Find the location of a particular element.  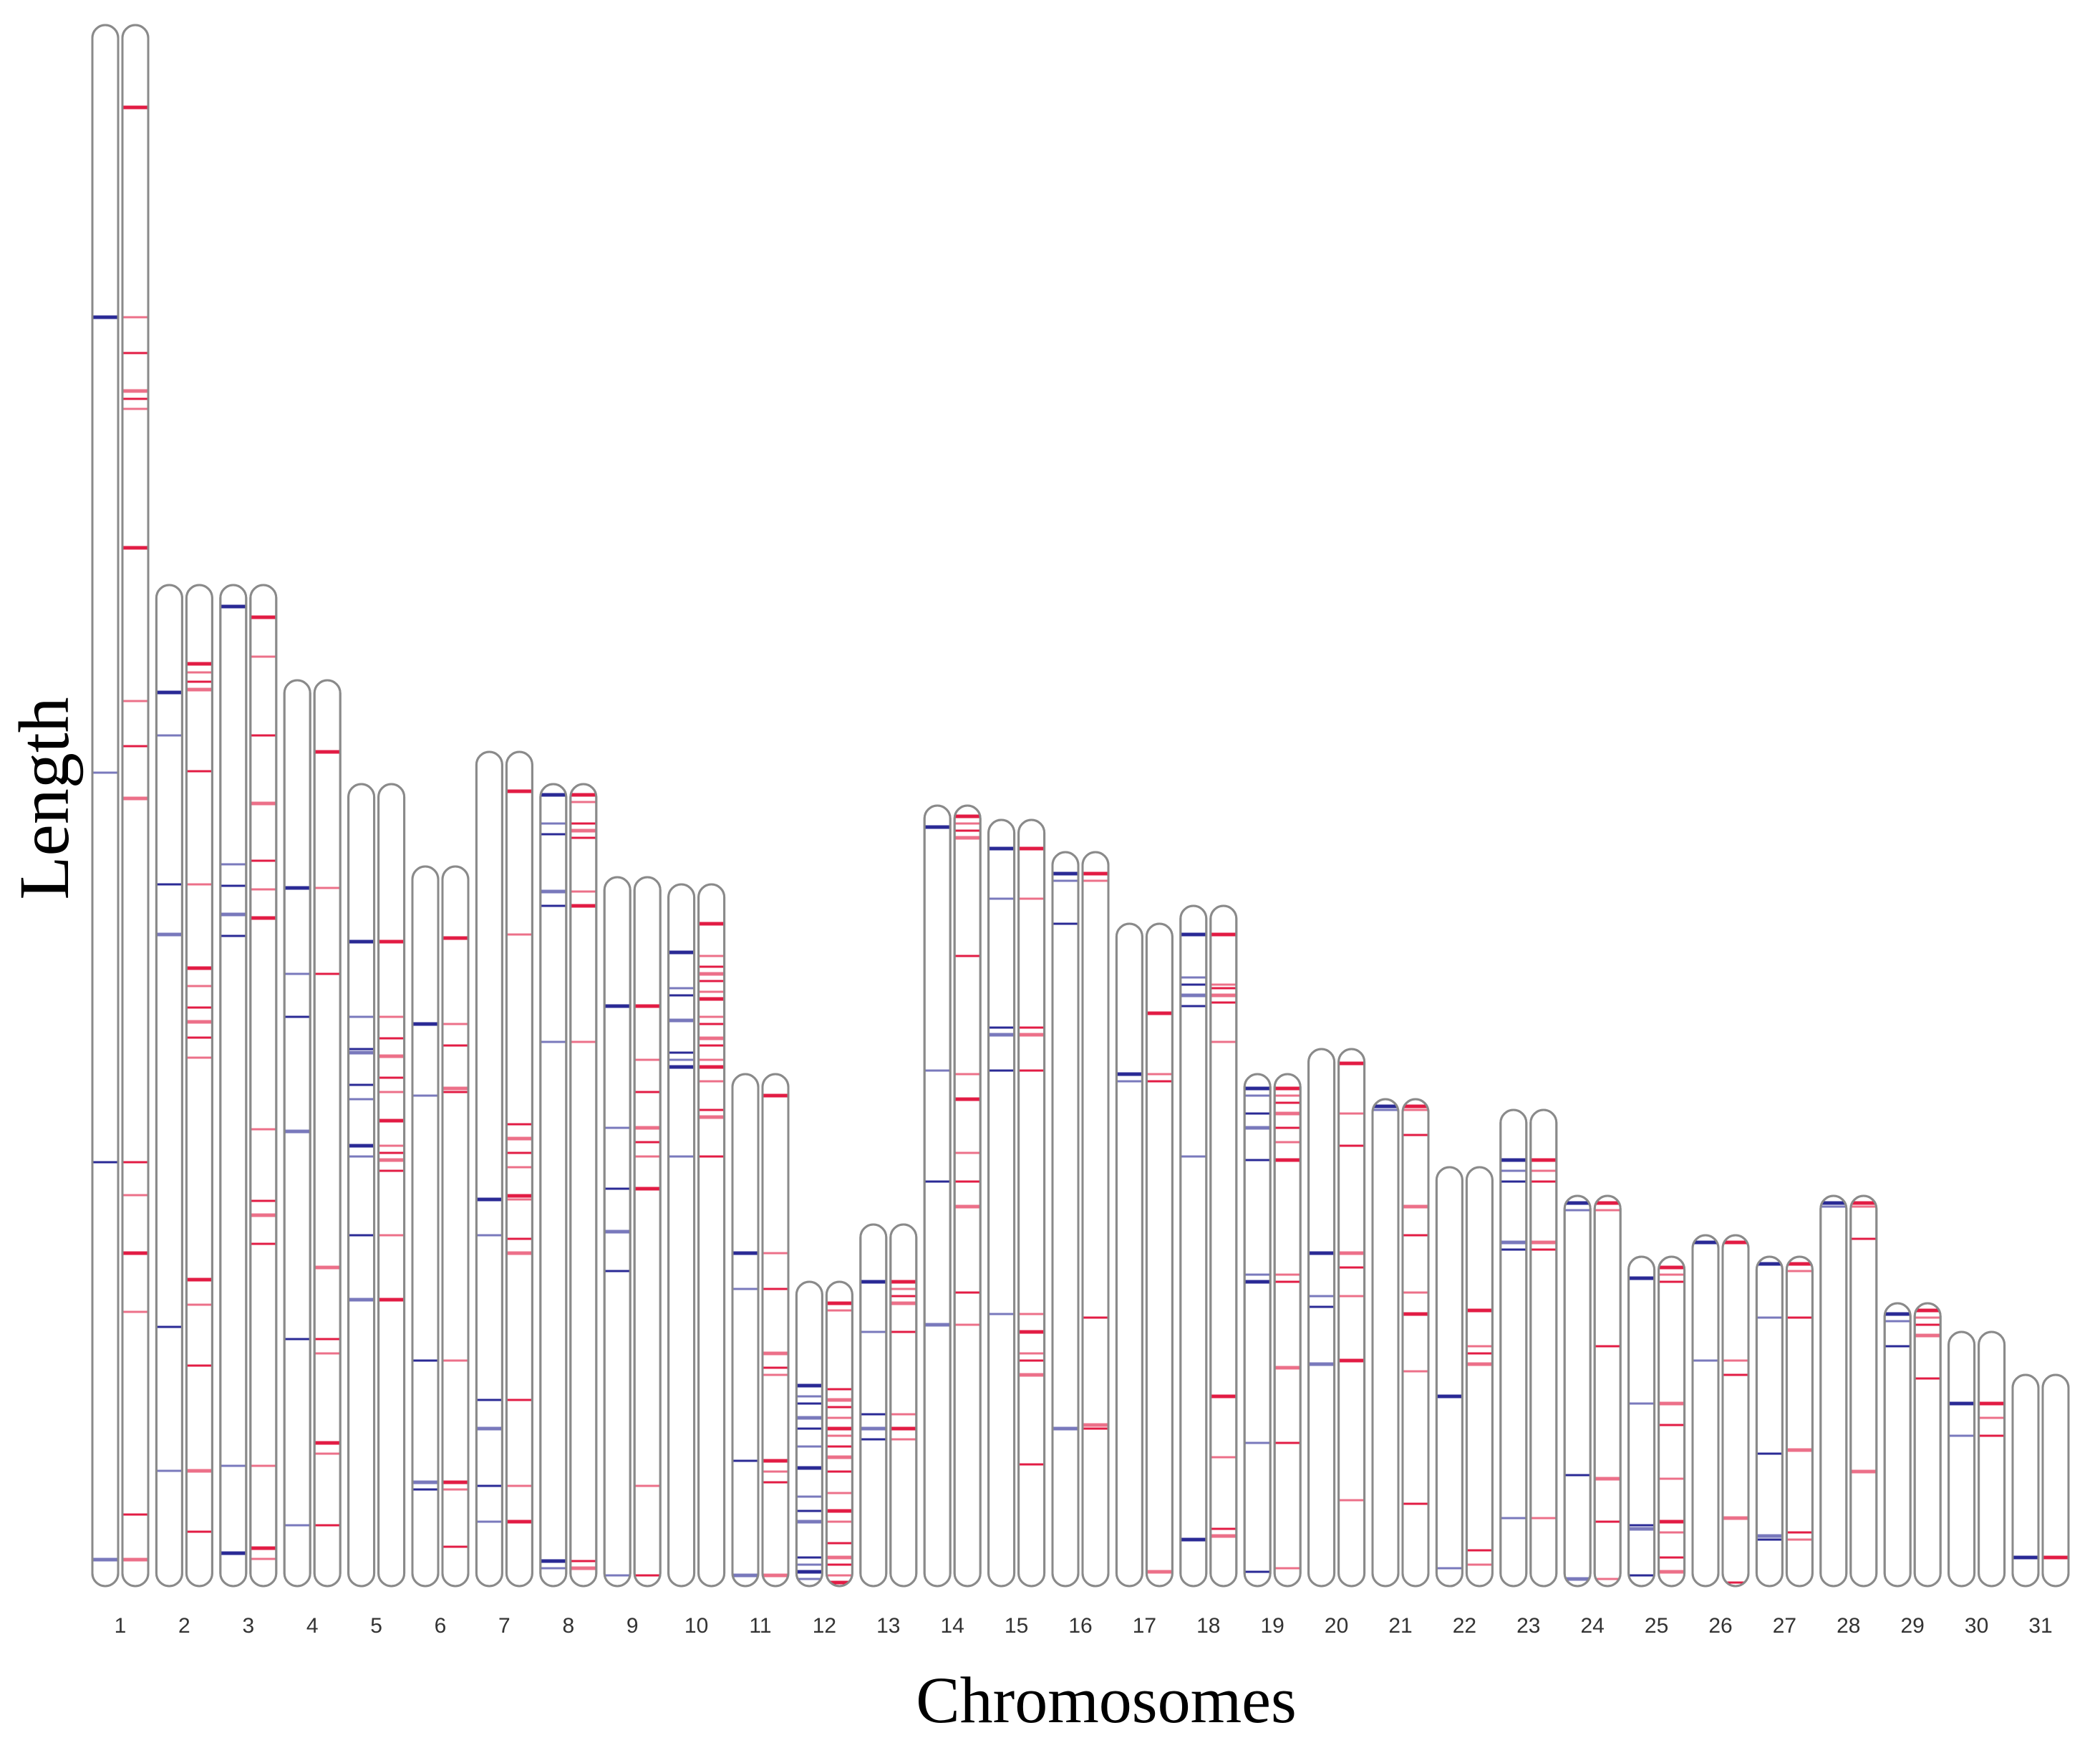

chromosome-18-right-body is located at coordinates (1223, 1246).